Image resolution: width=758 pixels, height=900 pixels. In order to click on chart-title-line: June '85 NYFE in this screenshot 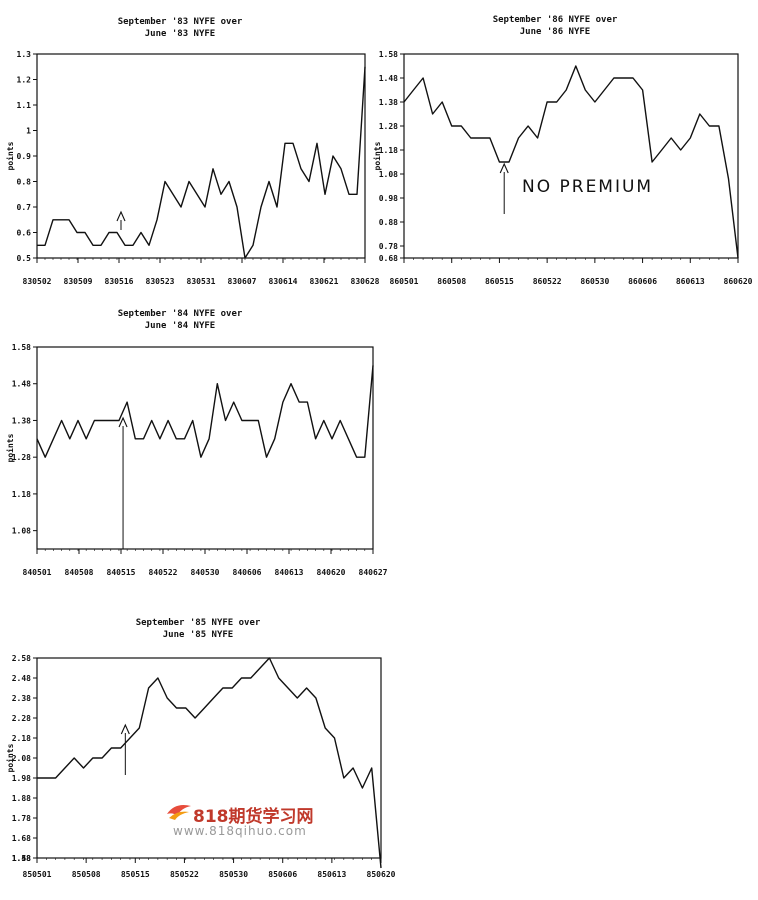, I will do `click(198, 635)`.